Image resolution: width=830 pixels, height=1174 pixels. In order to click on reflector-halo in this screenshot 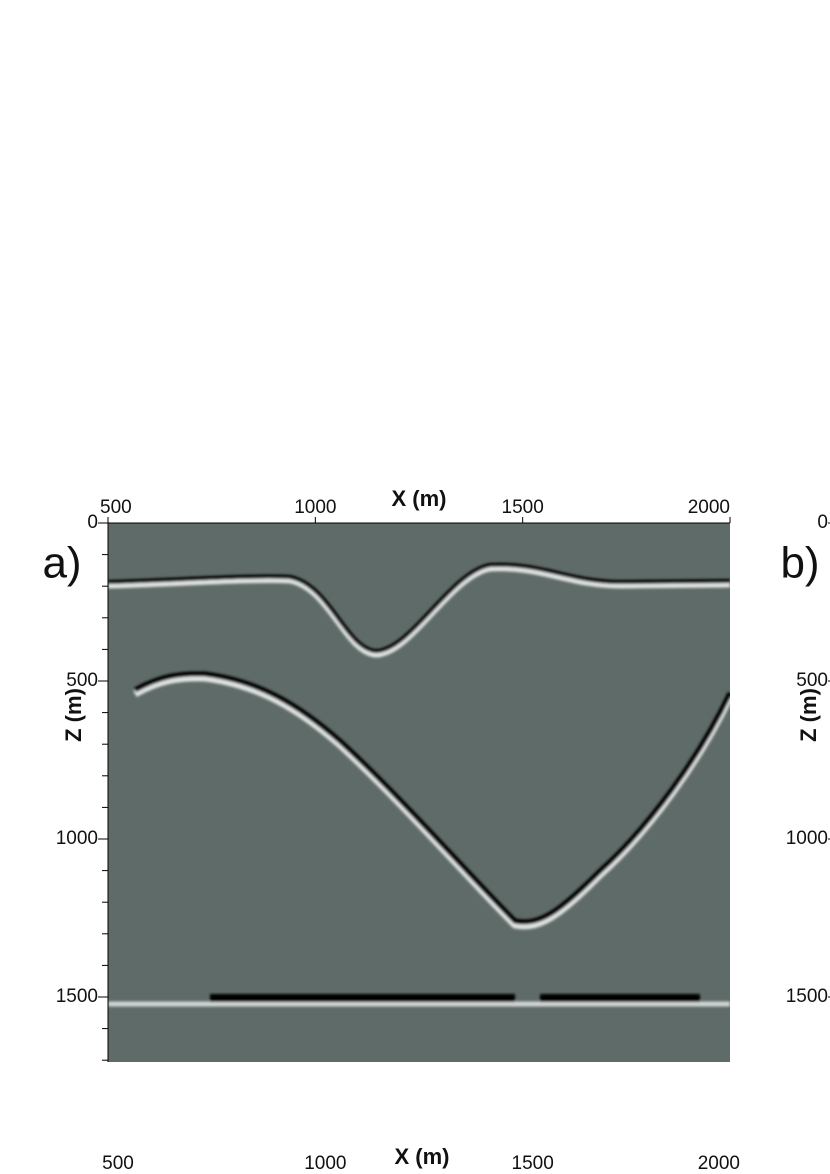, I will do `click(419, 611)`.